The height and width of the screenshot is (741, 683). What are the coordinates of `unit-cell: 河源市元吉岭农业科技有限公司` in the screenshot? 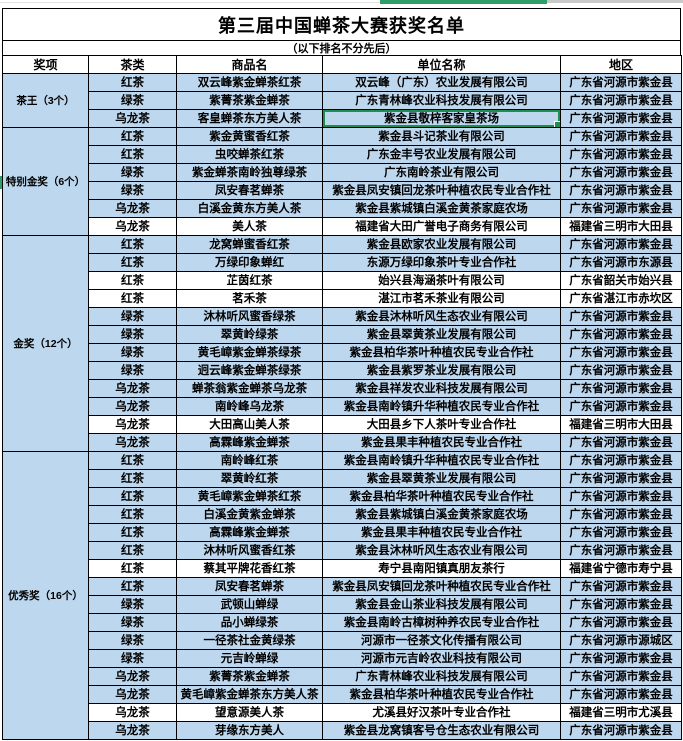 It's located at (441, 658).